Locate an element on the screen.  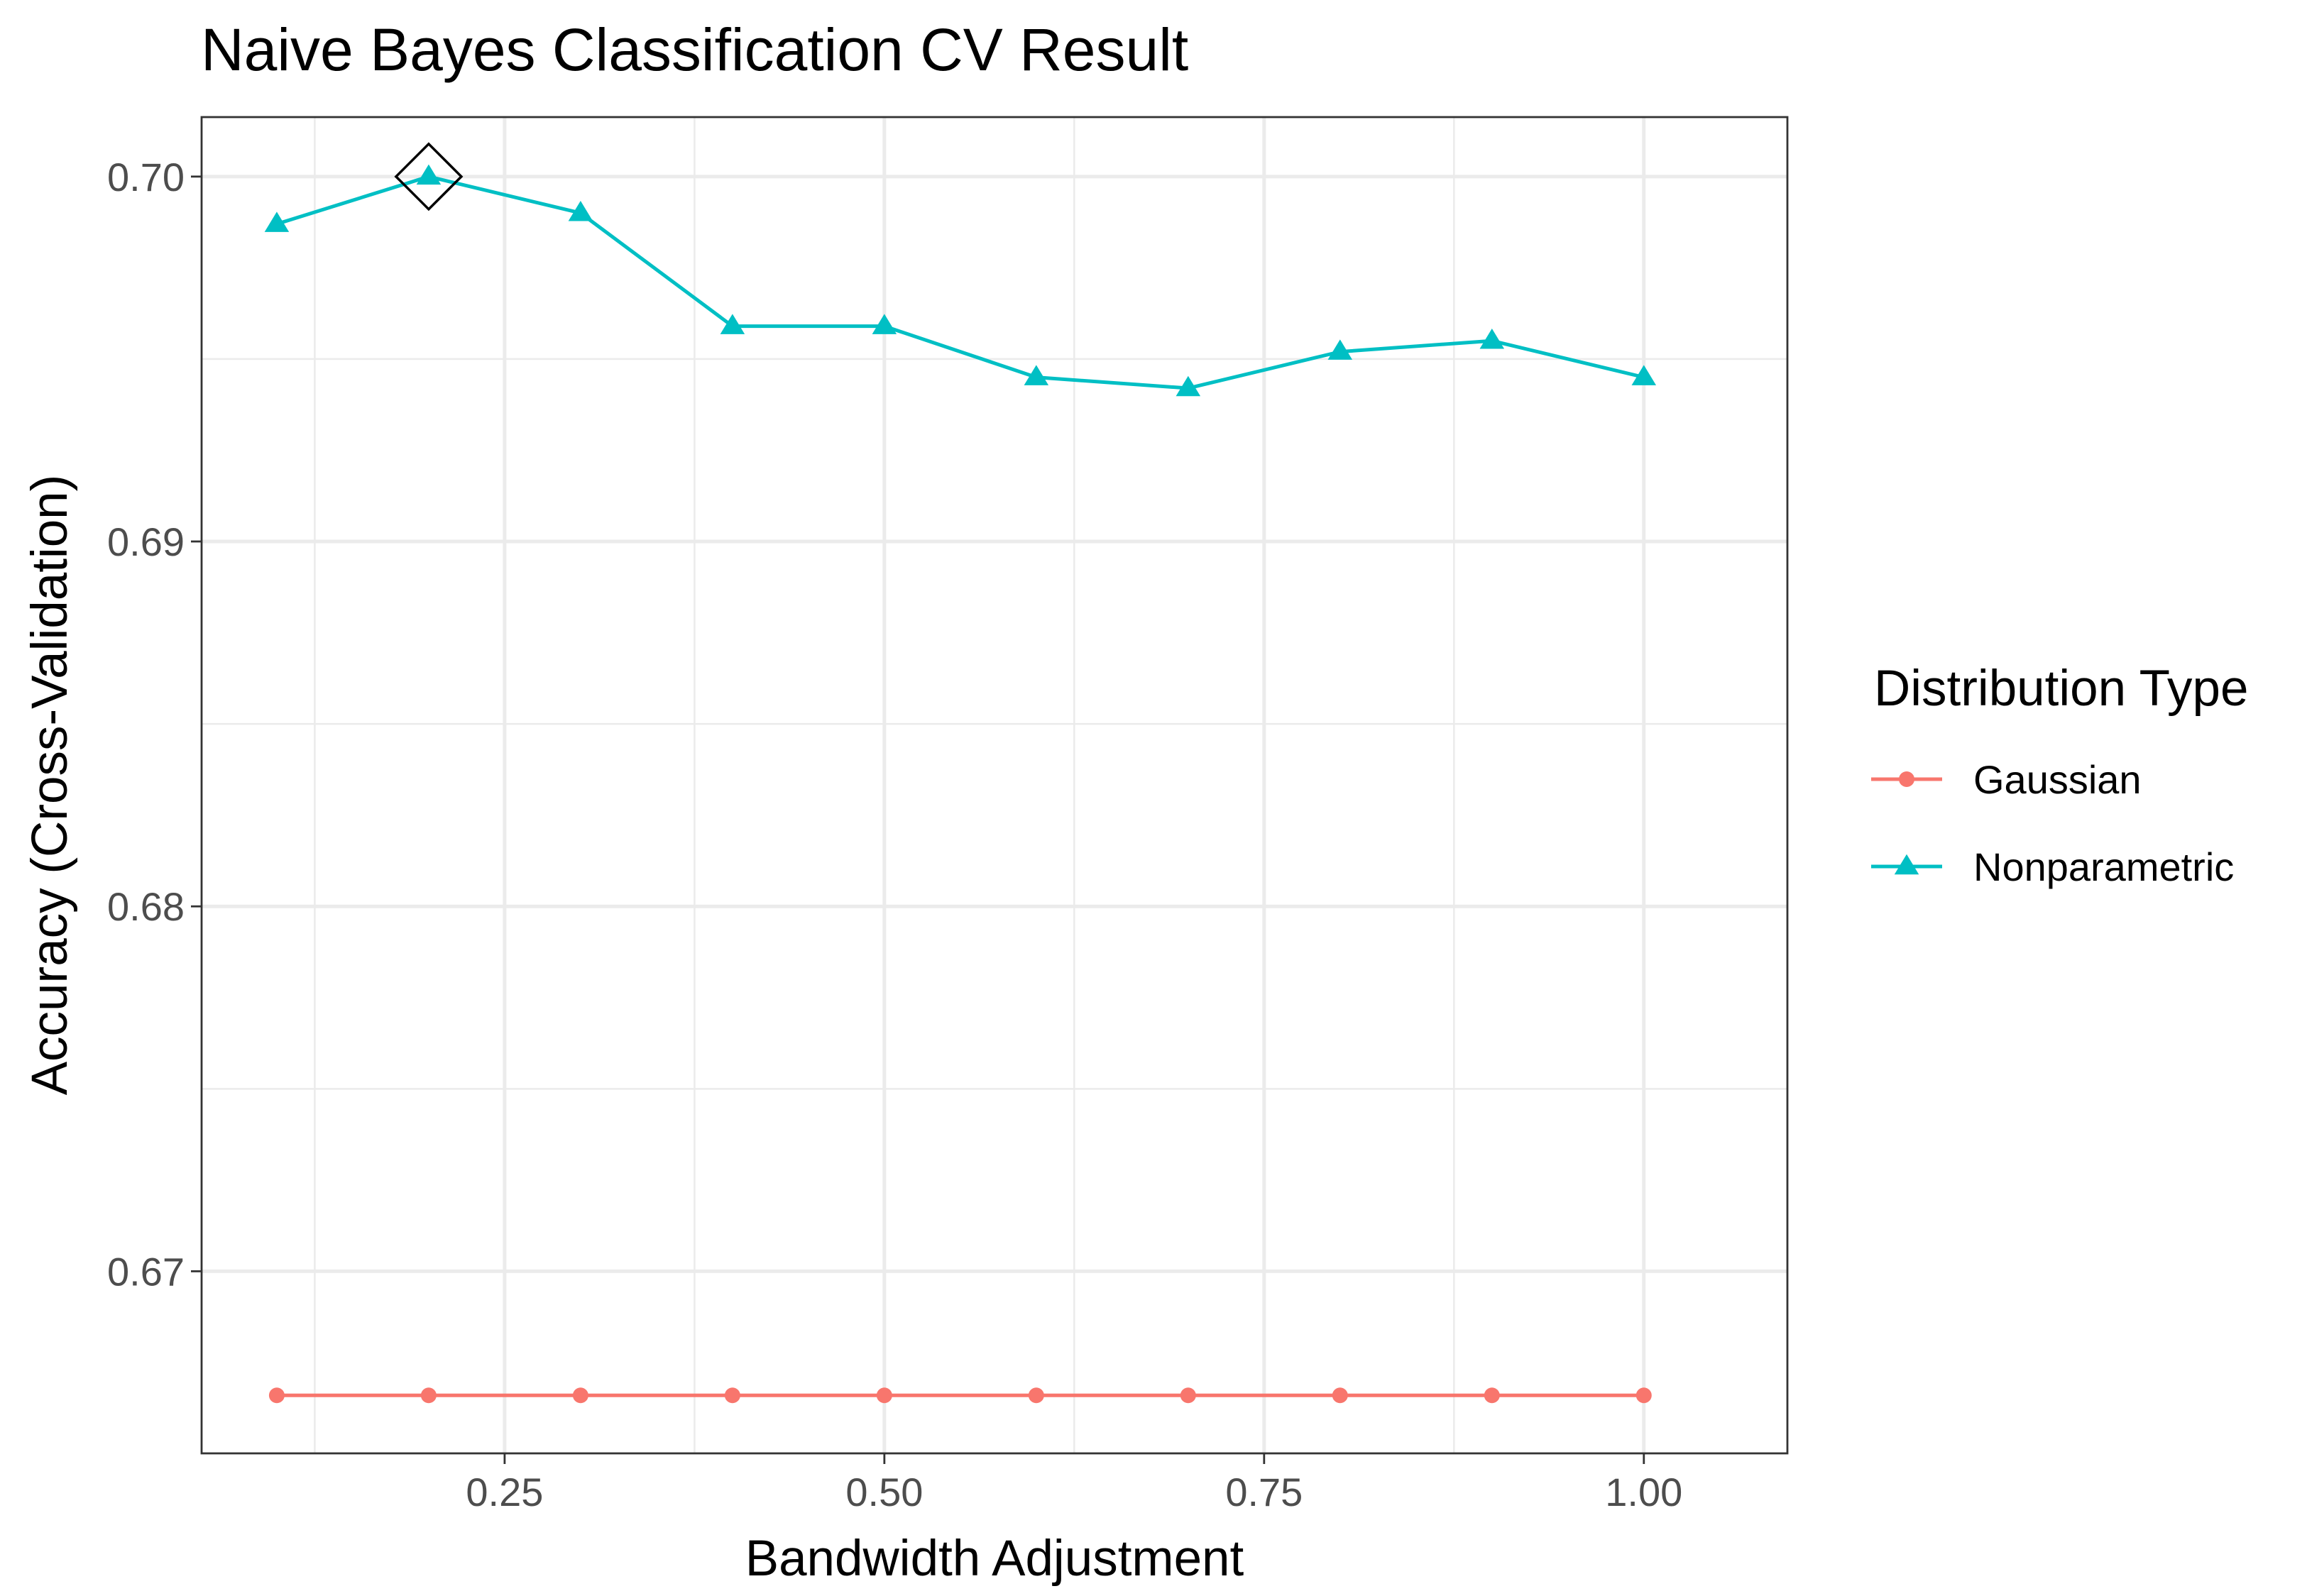
legend-label-gaussian: Gaussian is located at coordinates (2057, 780).